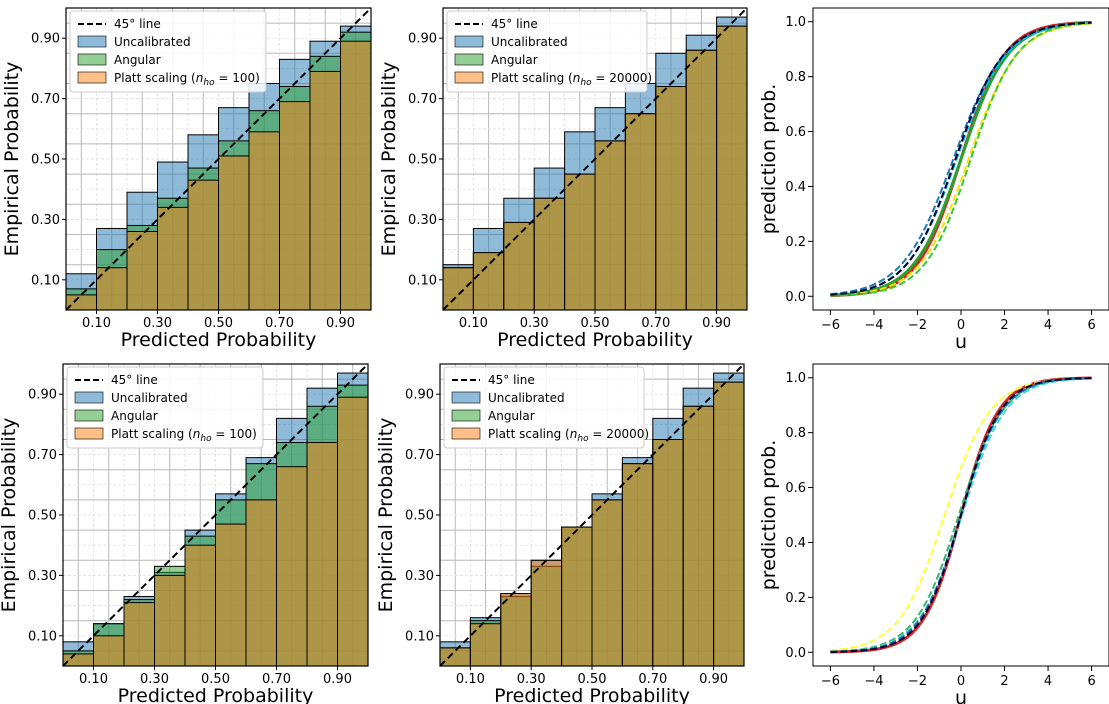  What do you see at coordinates (571, 79) in the screenshot?
I see `legend-label: Platt scaling (nho = 20000)` at bounding box center [571, 79].